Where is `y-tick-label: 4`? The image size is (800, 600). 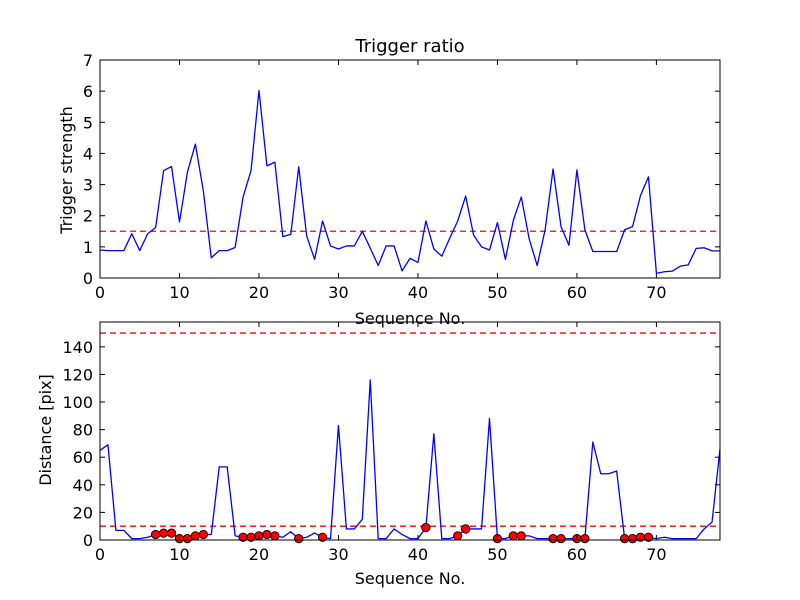 y-tick-label: 4 is located at coordinates (88, 153).